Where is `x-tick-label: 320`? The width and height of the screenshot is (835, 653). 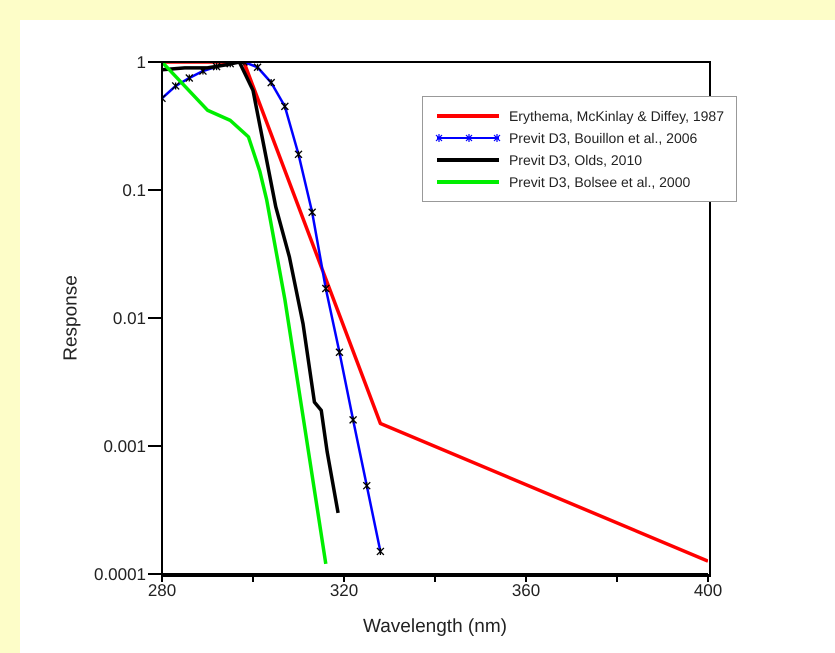
x-tick-label: 320 is located at coordinates (344, 590).